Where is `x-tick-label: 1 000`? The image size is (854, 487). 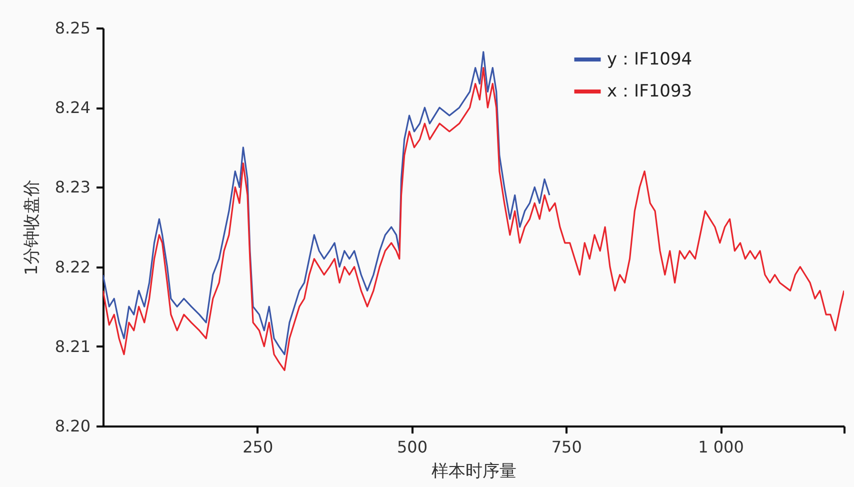
x-tick-label: 1 000 is located at coordinates (721, 447).